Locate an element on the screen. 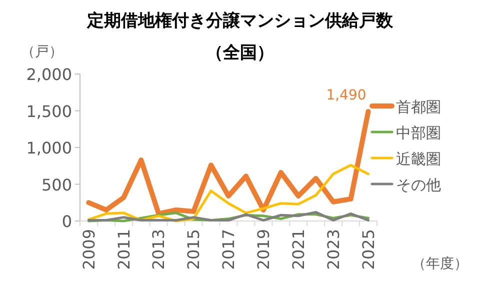  y-tick-label: 1,000 is located at coordinates (49, 148).